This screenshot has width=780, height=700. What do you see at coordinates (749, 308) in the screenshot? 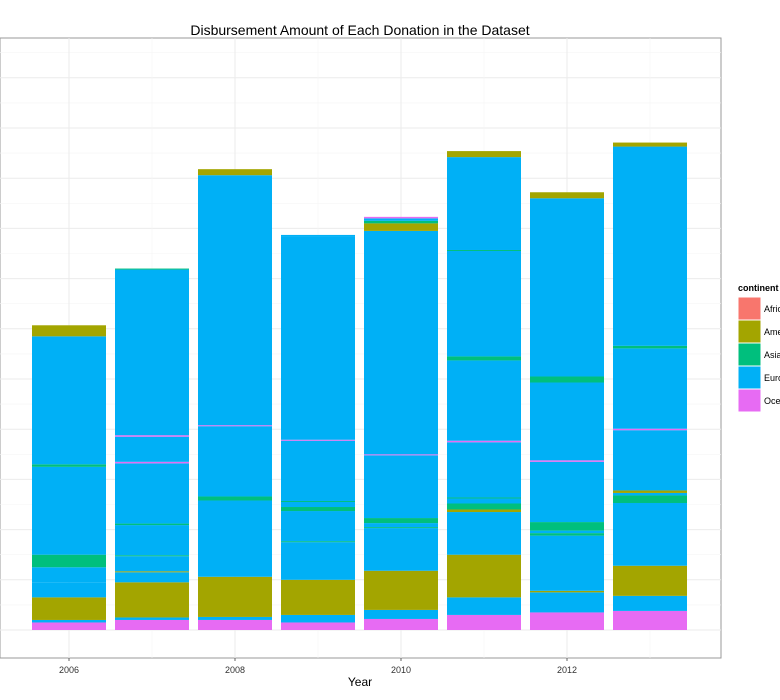
I see `legend-key-africa` at bounding box center [749, 308].